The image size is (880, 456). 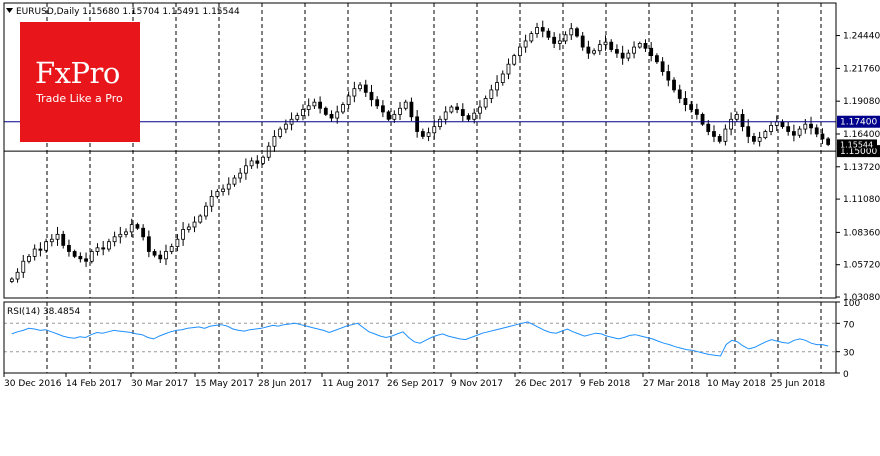 I want to click on level-price-tag, so click(x=858, y=121).